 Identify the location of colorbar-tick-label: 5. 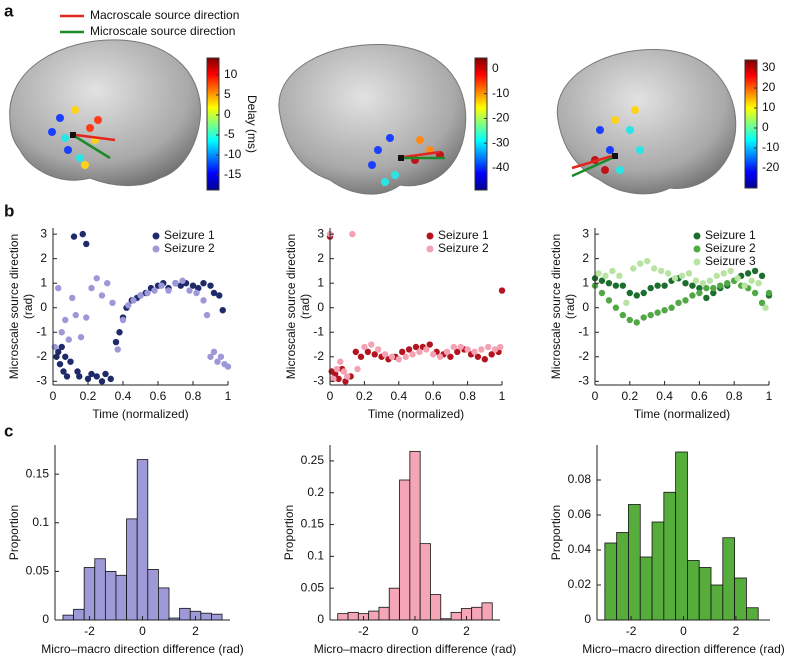
(227, 94).